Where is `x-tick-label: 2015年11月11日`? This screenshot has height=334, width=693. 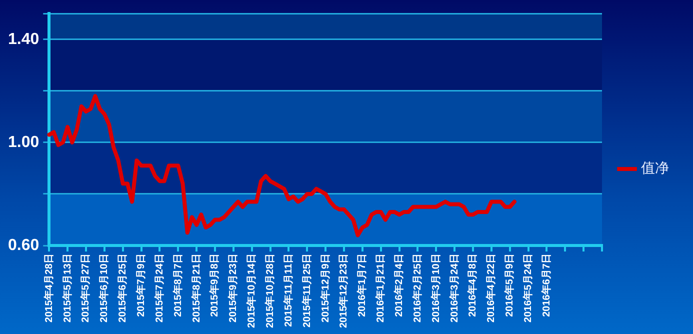 x-tick-label: 2015年11月11日 is located at coordinates (288, 290).